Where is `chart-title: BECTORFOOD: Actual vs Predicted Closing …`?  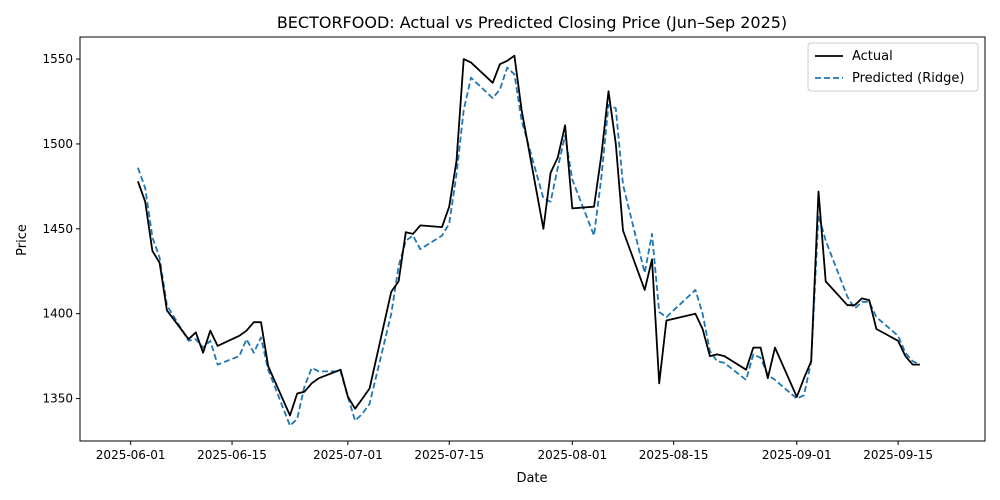 chart-title: BECTORFOOD: Actual vs Predicted Closing … is located at coordinates (532, 22).